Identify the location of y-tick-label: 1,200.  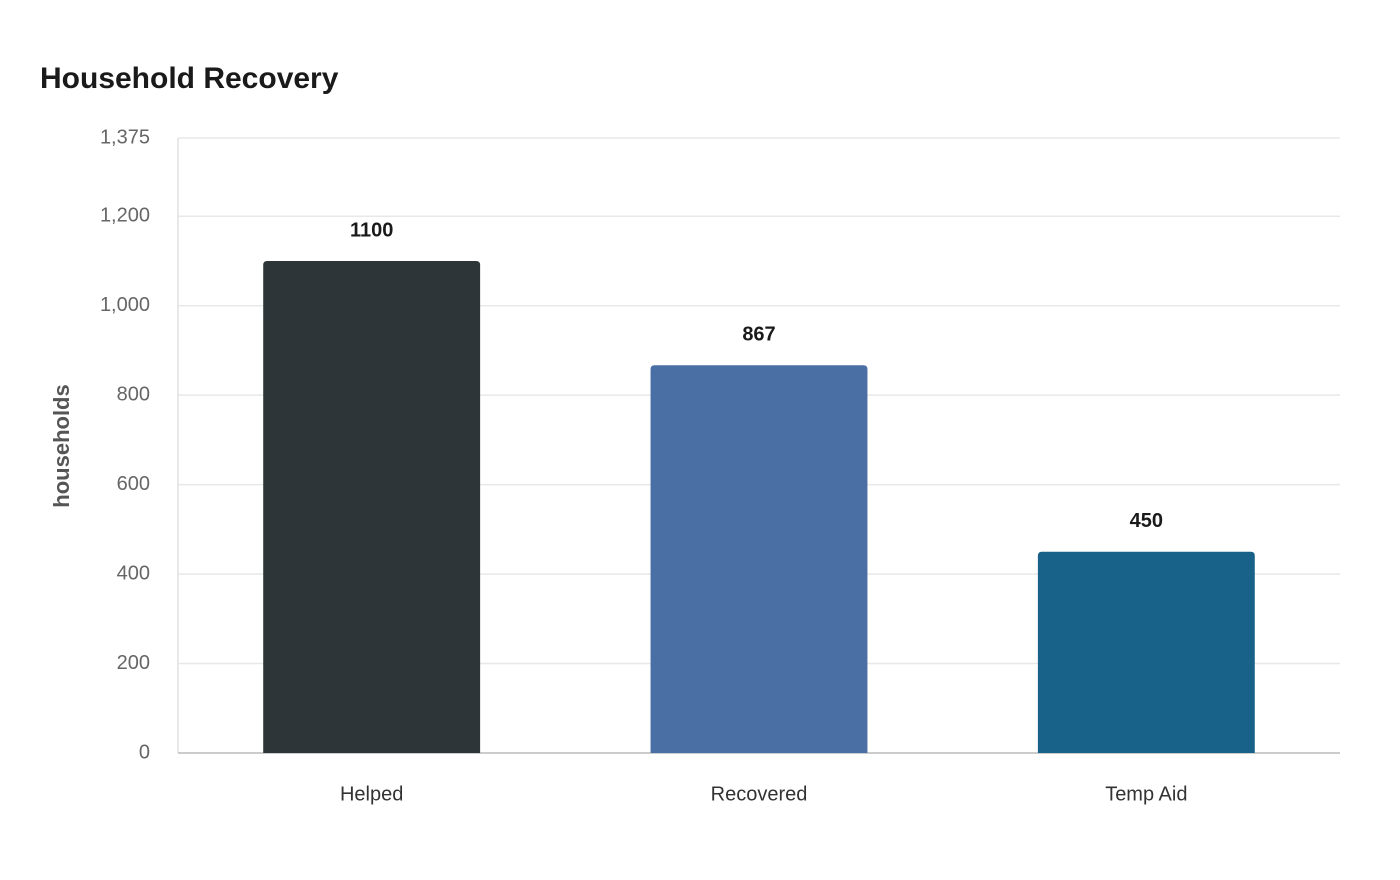
(125, 216).